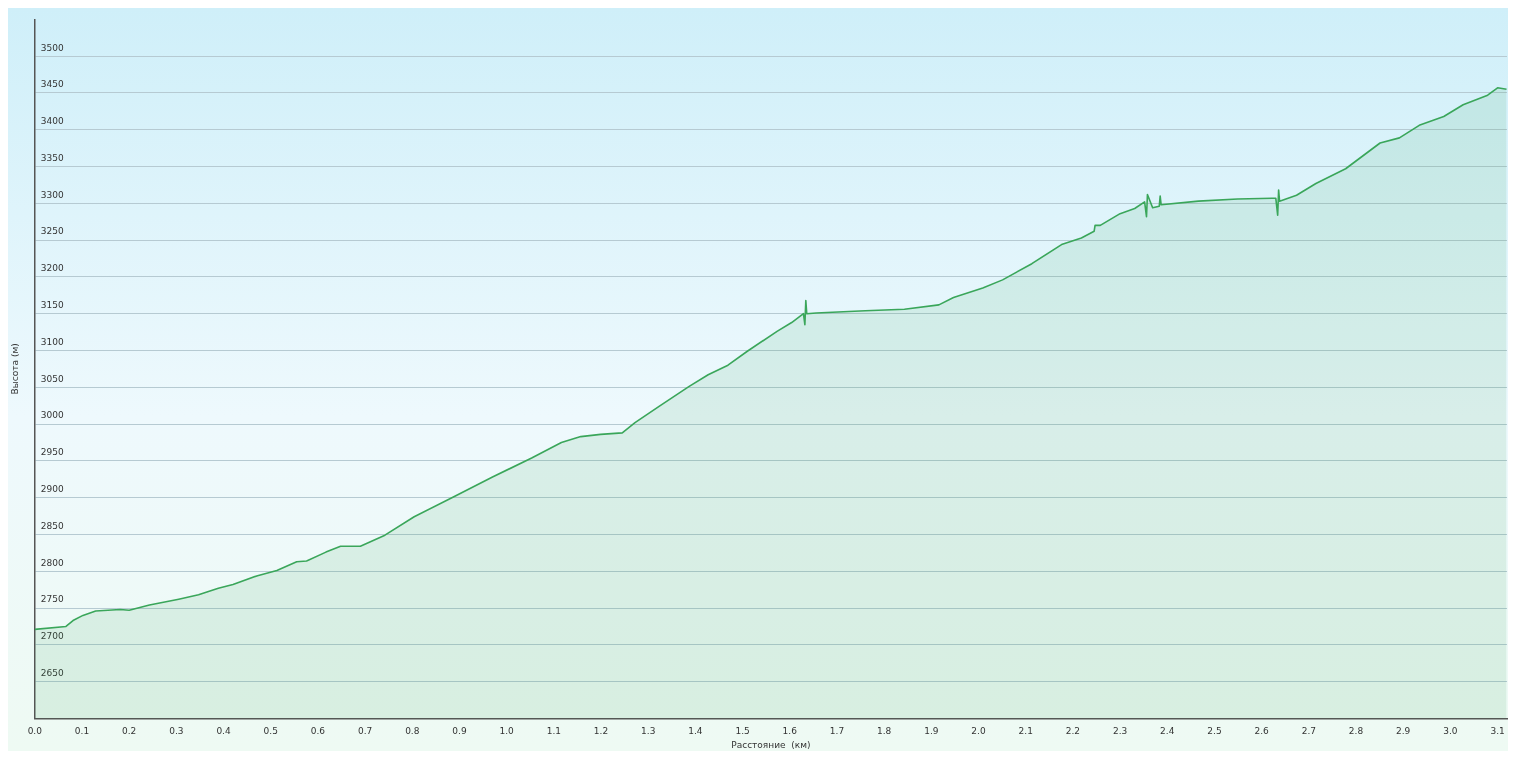 This screenshot has height=759, width=1516. What do you see at coordinates (52, 636) in the screenshot?
I see `y-tick-label: 2700` at bounding box center [52, 636].